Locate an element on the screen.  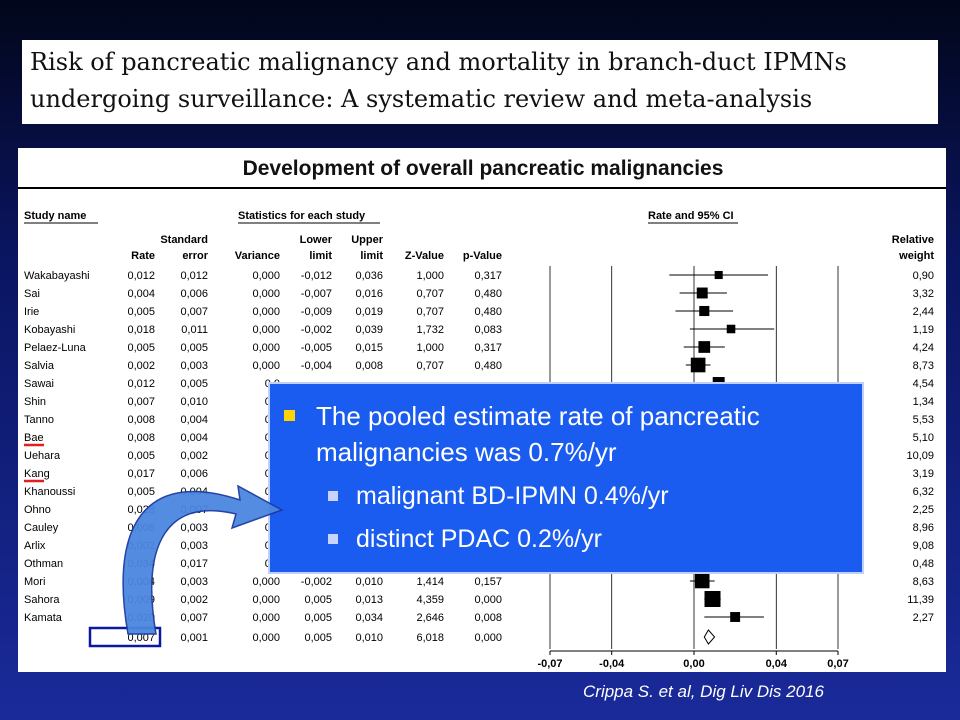
study-p: 0,480 is located at coordinates (488, 366).